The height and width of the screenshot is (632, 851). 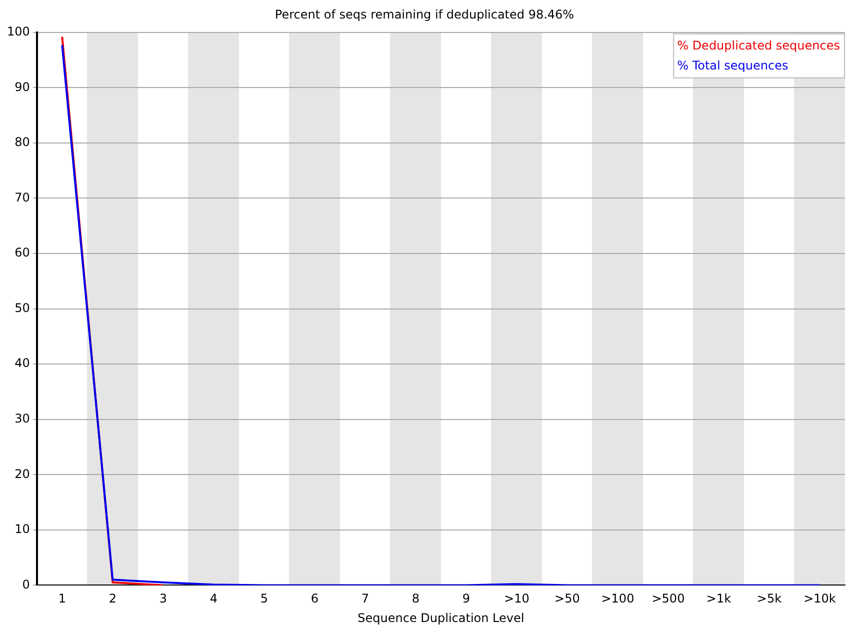 What do you see at coordinates (26, 584) in the screenshot?
I see `y-tick-label: 0` at bounding box center [26, 584].